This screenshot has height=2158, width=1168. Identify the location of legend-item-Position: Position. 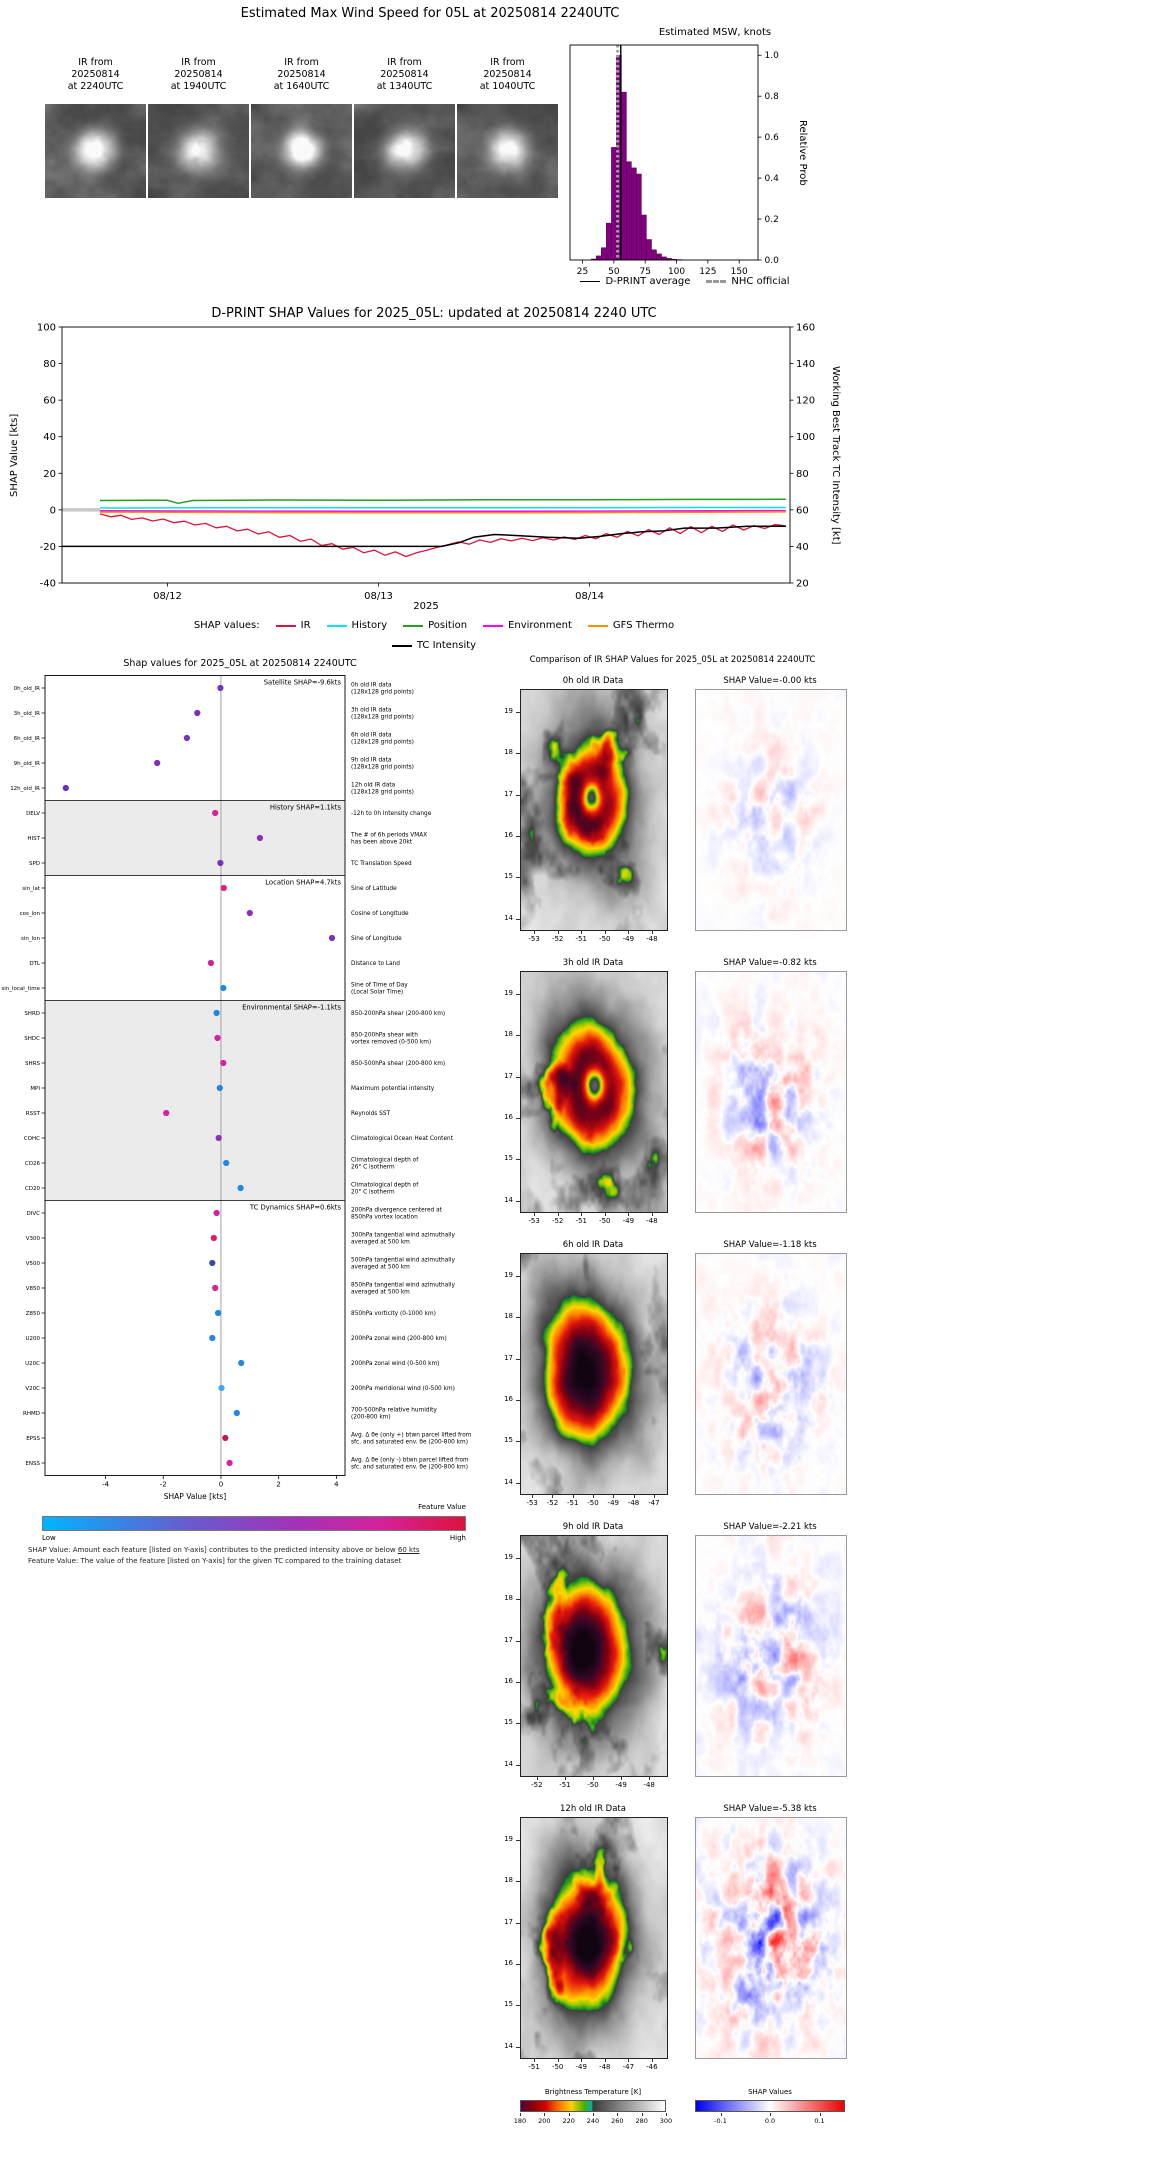
(435, 625).